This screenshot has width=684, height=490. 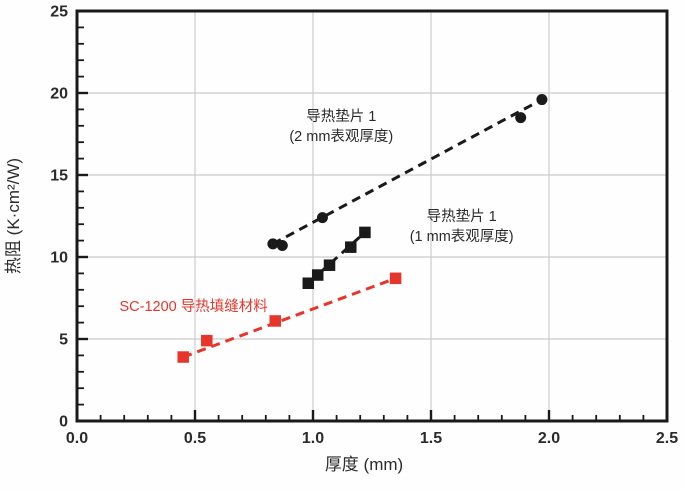 I want to click on y-tick-labels: 0 5 10 15 20 25, so click(x=59, y=217).